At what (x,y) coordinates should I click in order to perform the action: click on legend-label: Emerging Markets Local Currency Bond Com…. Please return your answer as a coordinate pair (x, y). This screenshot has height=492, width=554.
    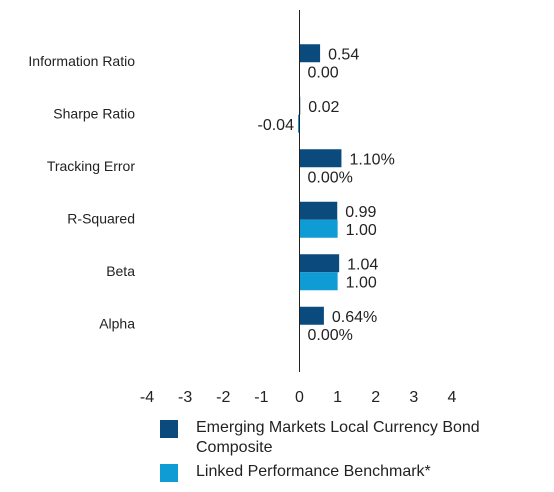
    Looking at the image, I should click on (338, 437).